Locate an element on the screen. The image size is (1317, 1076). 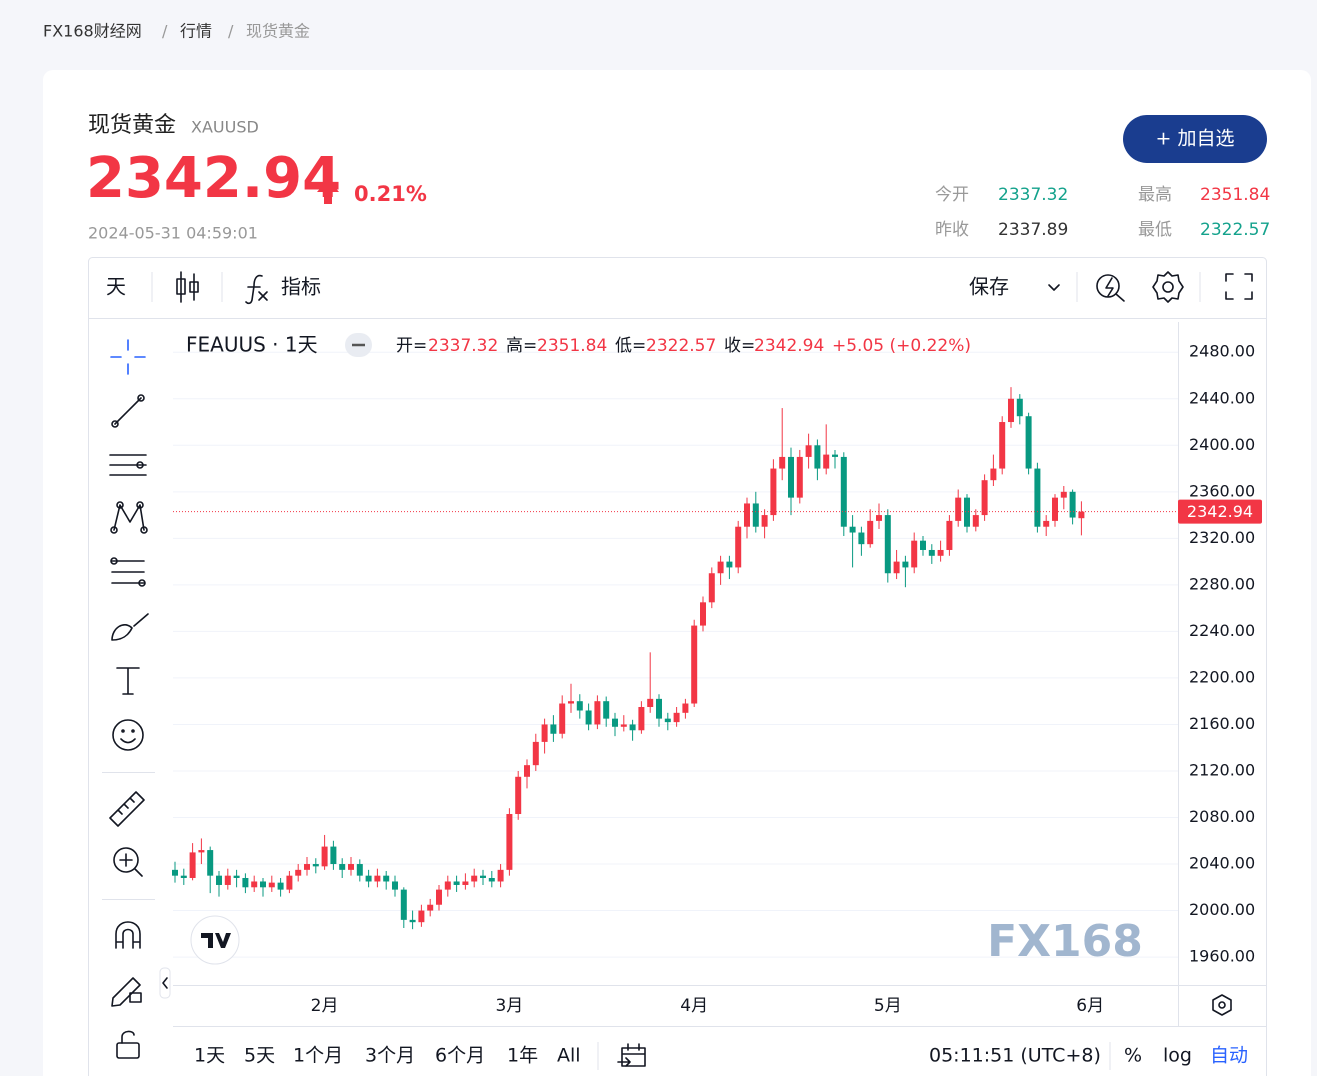
stat-value: 2322.57 is located at coordinates (1235, 230).